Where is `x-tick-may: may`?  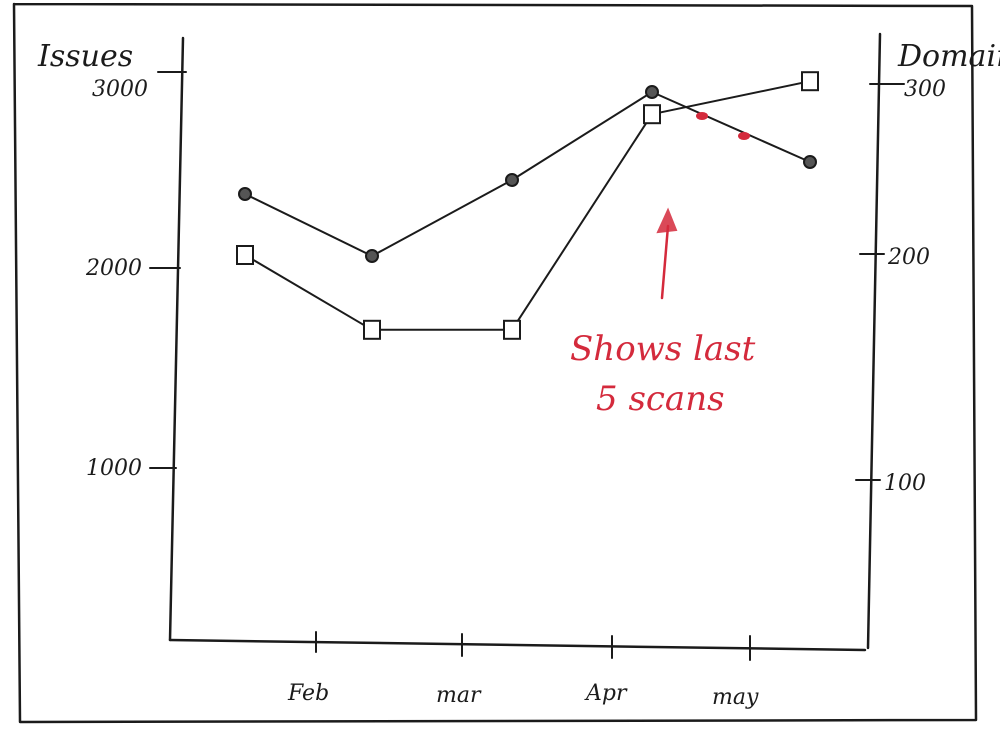
x-tick-may: may is located at coordinates (735, 672).